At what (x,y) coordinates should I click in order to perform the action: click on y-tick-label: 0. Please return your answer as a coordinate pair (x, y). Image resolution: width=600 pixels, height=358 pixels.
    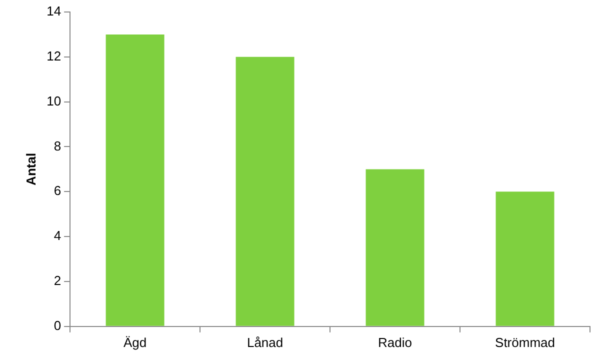
    Looking at the image, I should click on (58, 325).